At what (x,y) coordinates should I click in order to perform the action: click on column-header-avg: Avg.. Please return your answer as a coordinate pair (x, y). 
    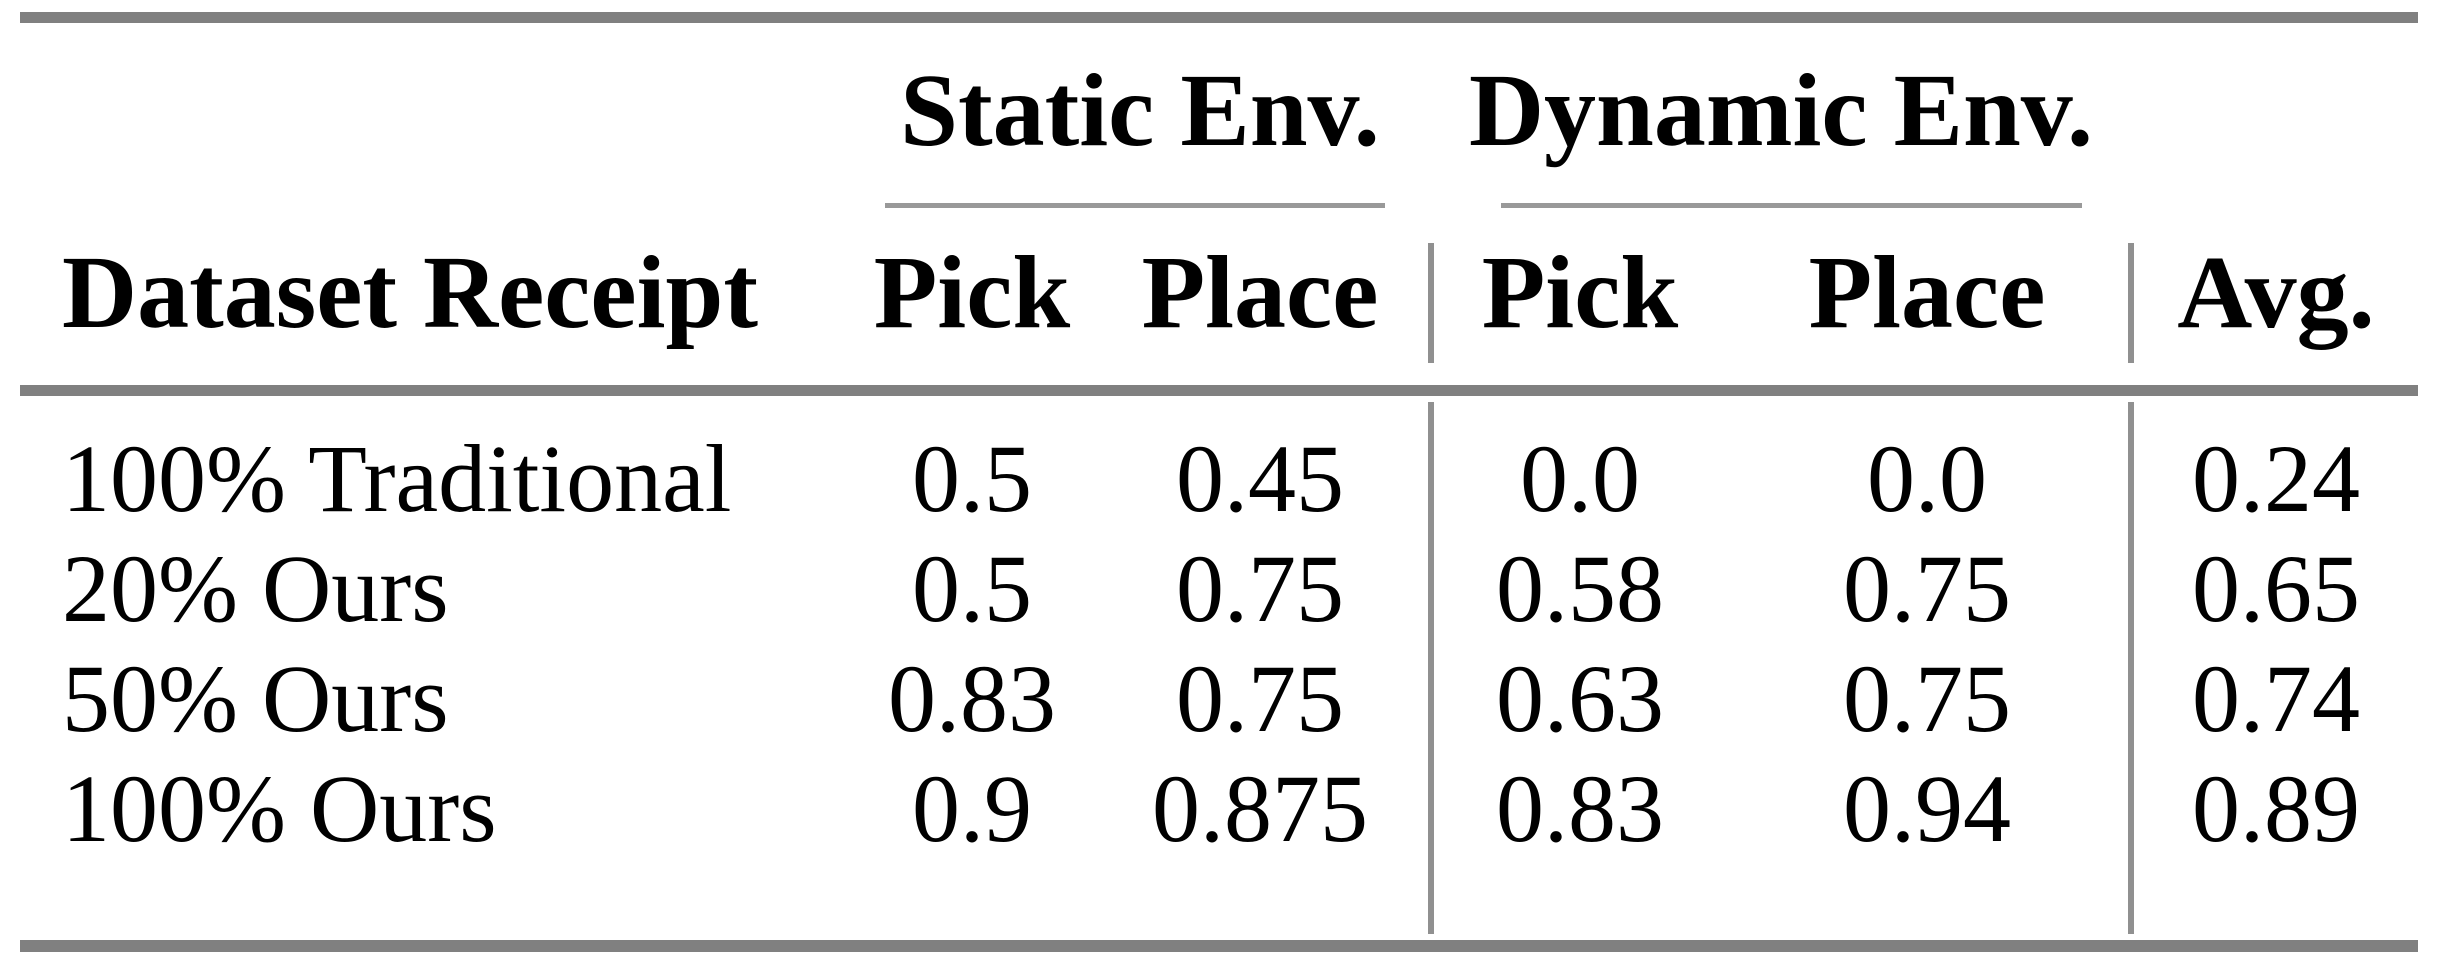
    Looking at the image, I should click on (2276, 292).